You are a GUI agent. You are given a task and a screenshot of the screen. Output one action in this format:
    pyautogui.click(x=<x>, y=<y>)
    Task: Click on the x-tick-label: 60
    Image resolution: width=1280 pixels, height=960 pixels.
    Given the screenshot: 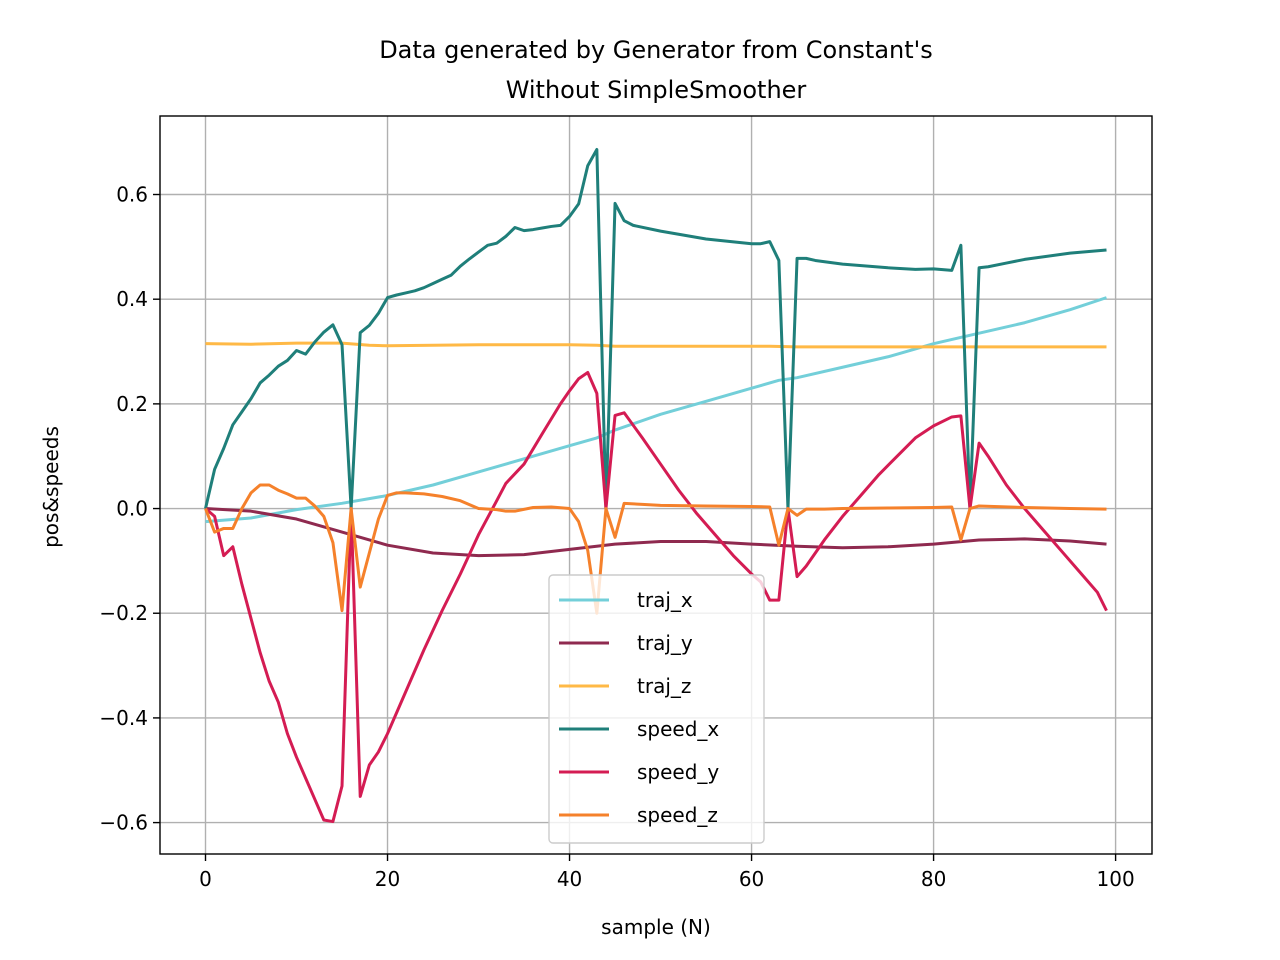 What is the action you would take?
    pyautogui.click(x=751, y=879)
    